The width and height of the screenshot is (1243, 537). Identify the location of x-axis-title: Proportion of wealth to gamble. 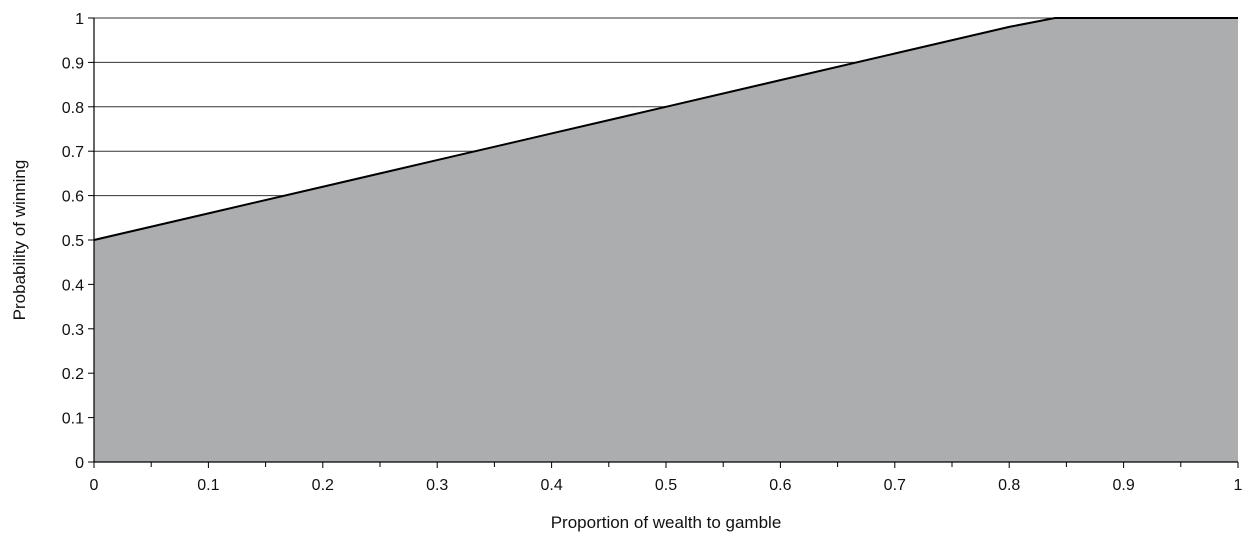
(666, 522).